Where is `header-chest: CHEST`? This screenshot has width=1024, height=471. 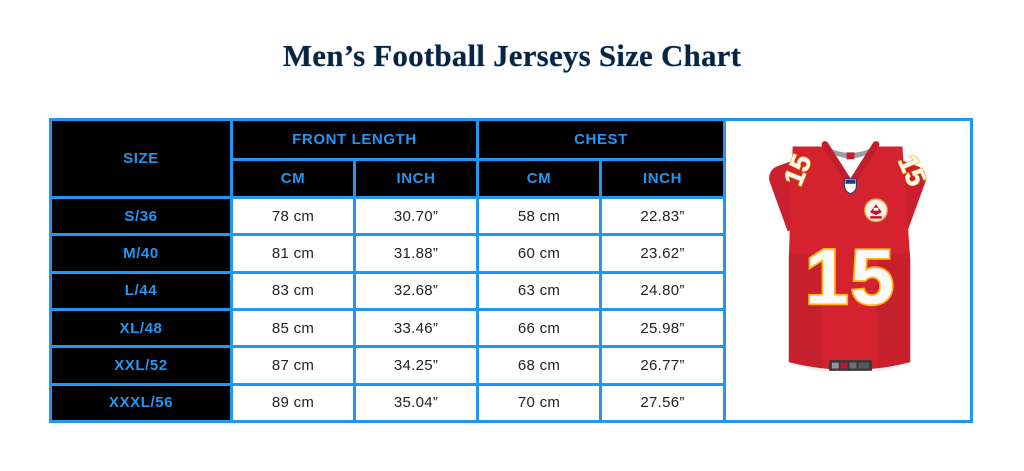 header-chest: CHEST is located at coordinates (601, 139).